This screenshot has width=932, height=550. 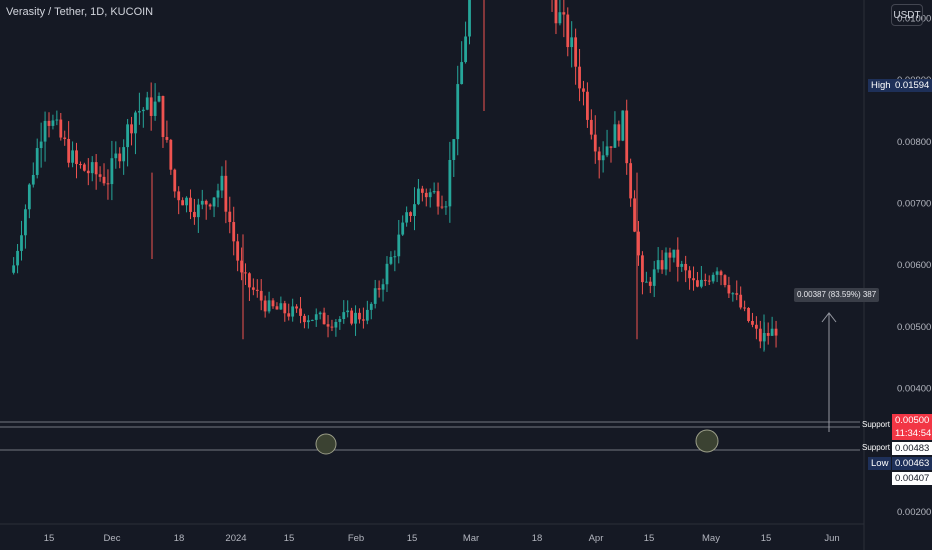 What do you see at coordinates (914, 204) in the screenshot?
I see `price-tick-label: 0.00700` at bounding box center [914, 204].